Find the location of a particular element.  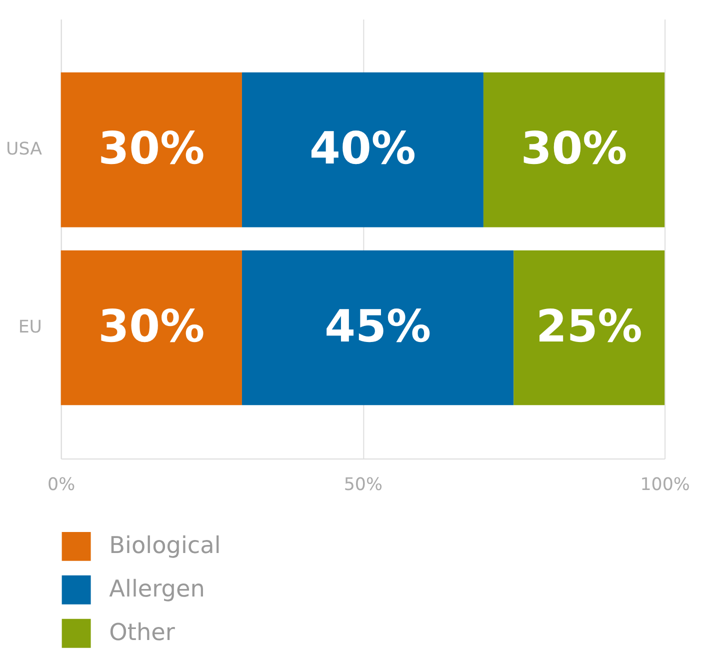

x-tick-label: 0% is located at coordinates (62, 484).